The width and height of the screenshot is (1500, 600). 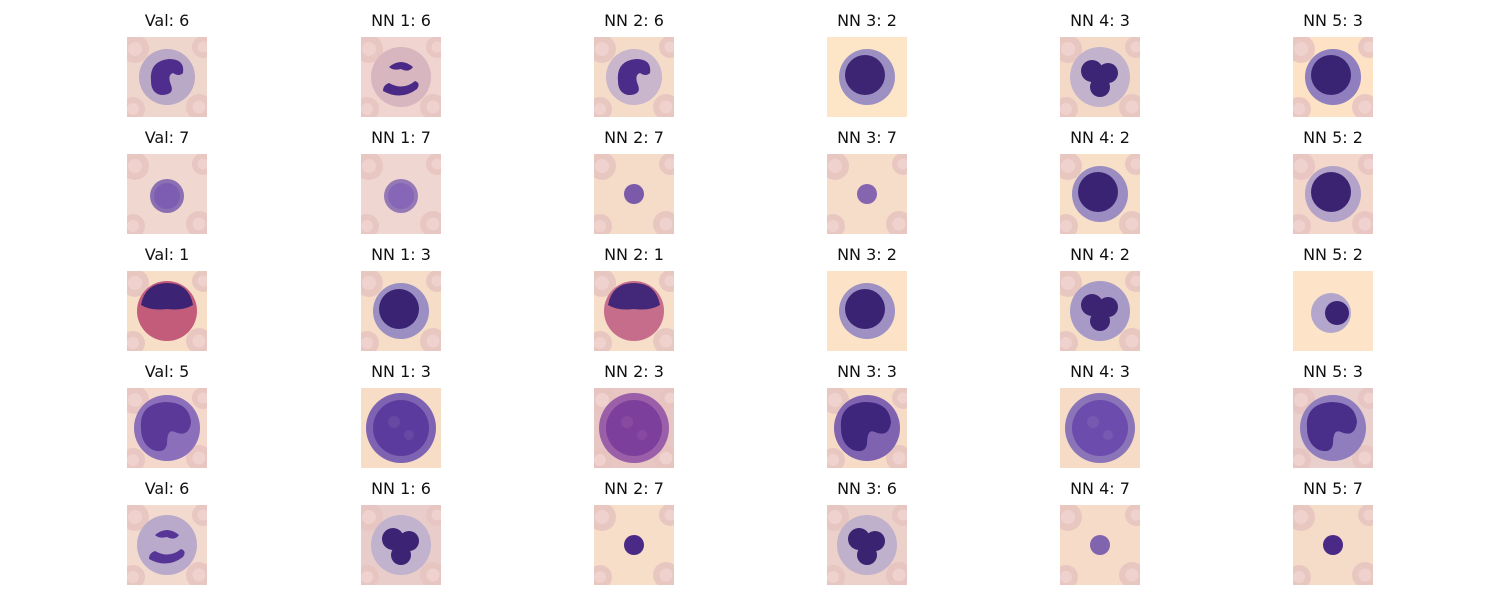 What do you see at coordinates (167, 137) in the screenshot?
I see `cell-title: Val: 7` at bounding box center [167, 137].